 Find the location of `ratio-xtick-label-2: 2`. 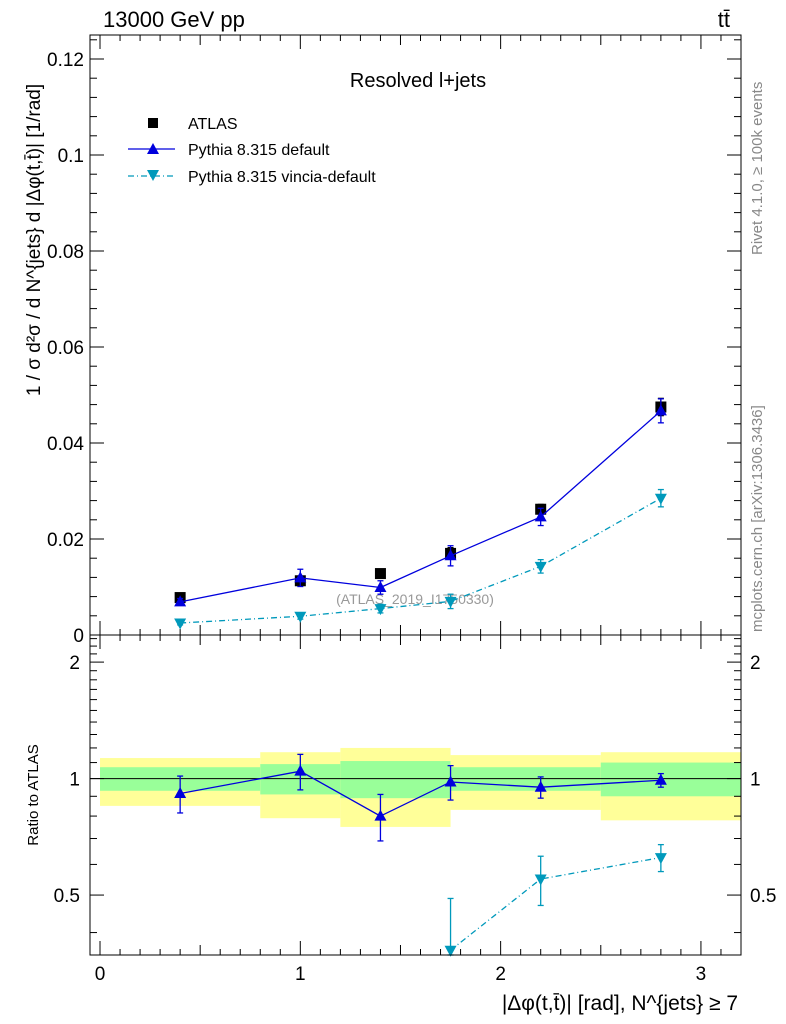

ratio-xtick-label-2: 2 is located at coordinates (500, 974).